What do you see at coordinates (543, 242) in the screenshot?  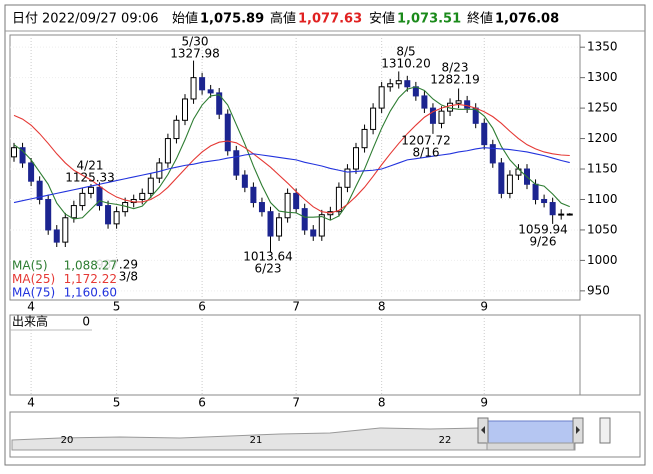 I see `annotation: 9/26` at bounding box center [543, 242].